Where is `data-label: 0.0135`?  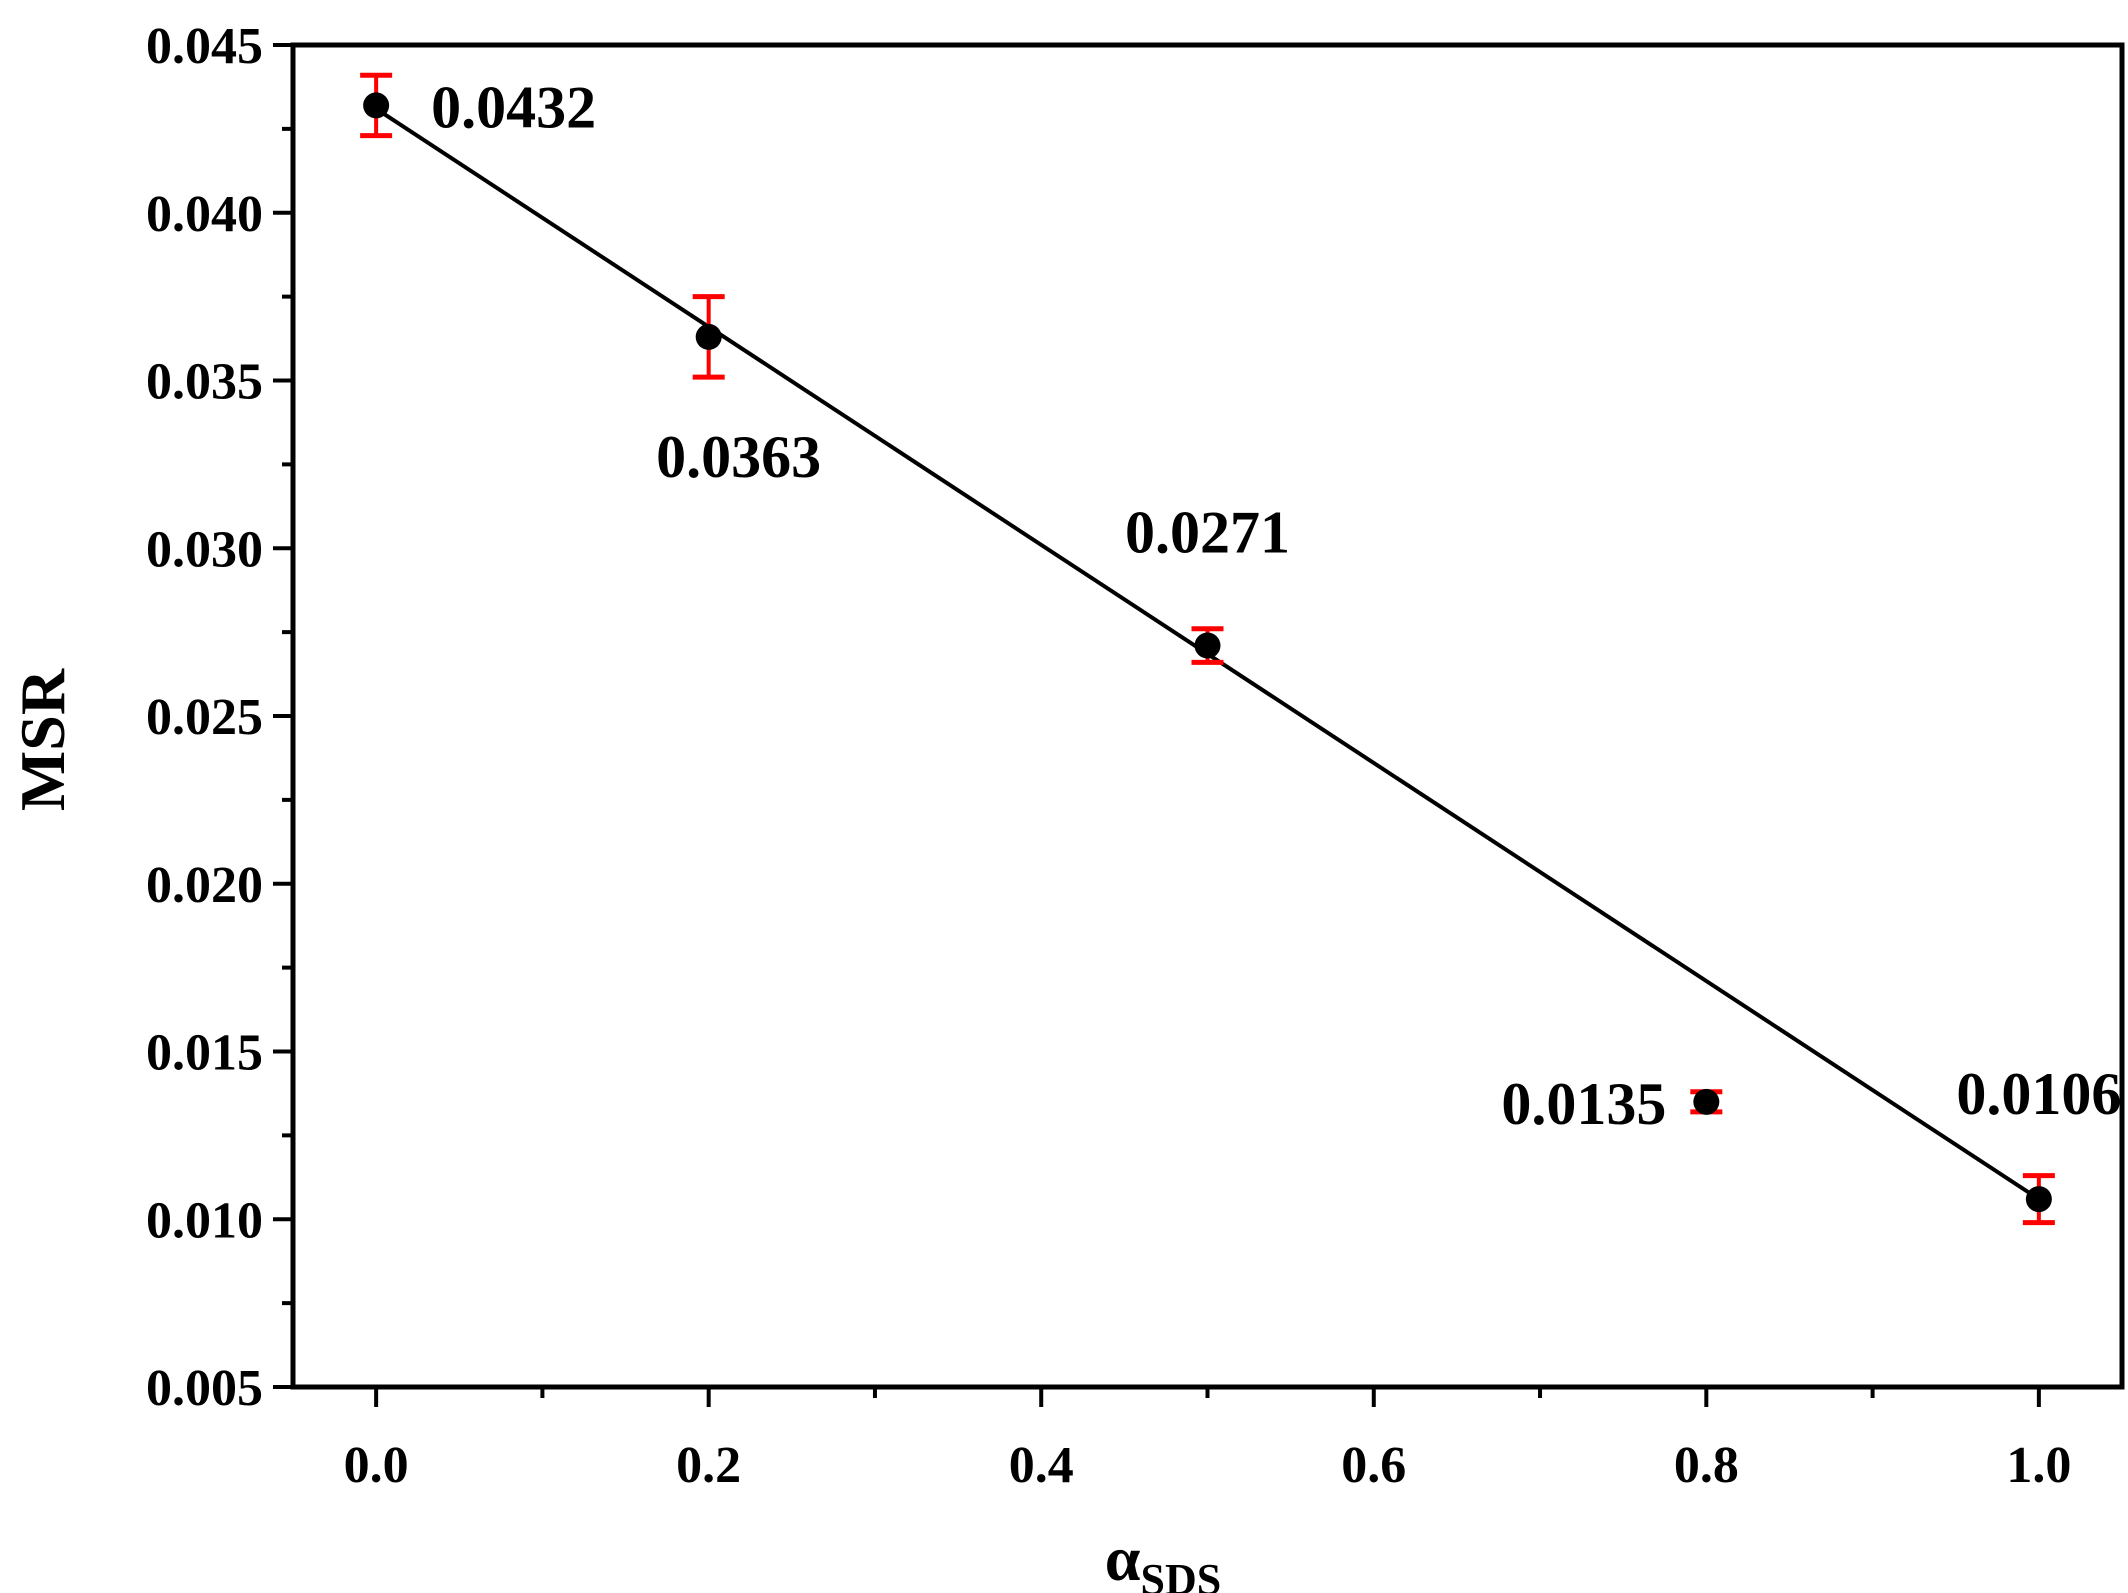 data-label: 0.0135 is located at coordinates (1583, 1104).